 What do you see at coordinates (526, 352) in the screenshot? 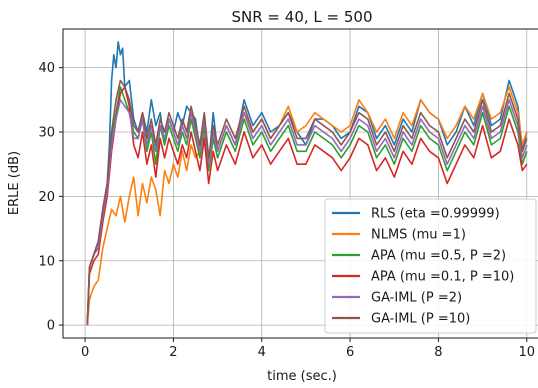
I see `x-tick-label: 10` at bounding box center [526, 352].